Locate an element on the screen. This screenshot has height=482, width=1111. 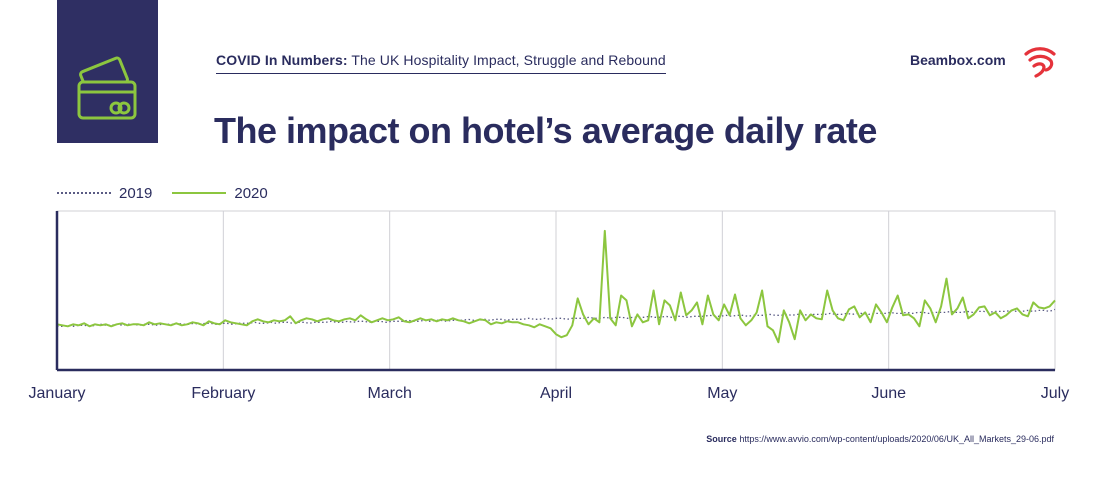
credit-card-icon is located at coordinates (107, 88).